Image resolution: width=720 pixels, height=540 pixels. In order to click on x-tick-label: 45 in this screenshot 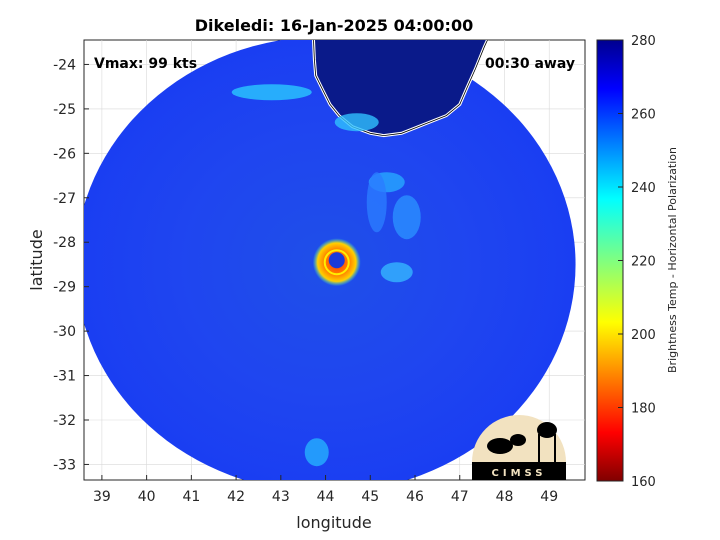, I will do `click(370, 497)`.